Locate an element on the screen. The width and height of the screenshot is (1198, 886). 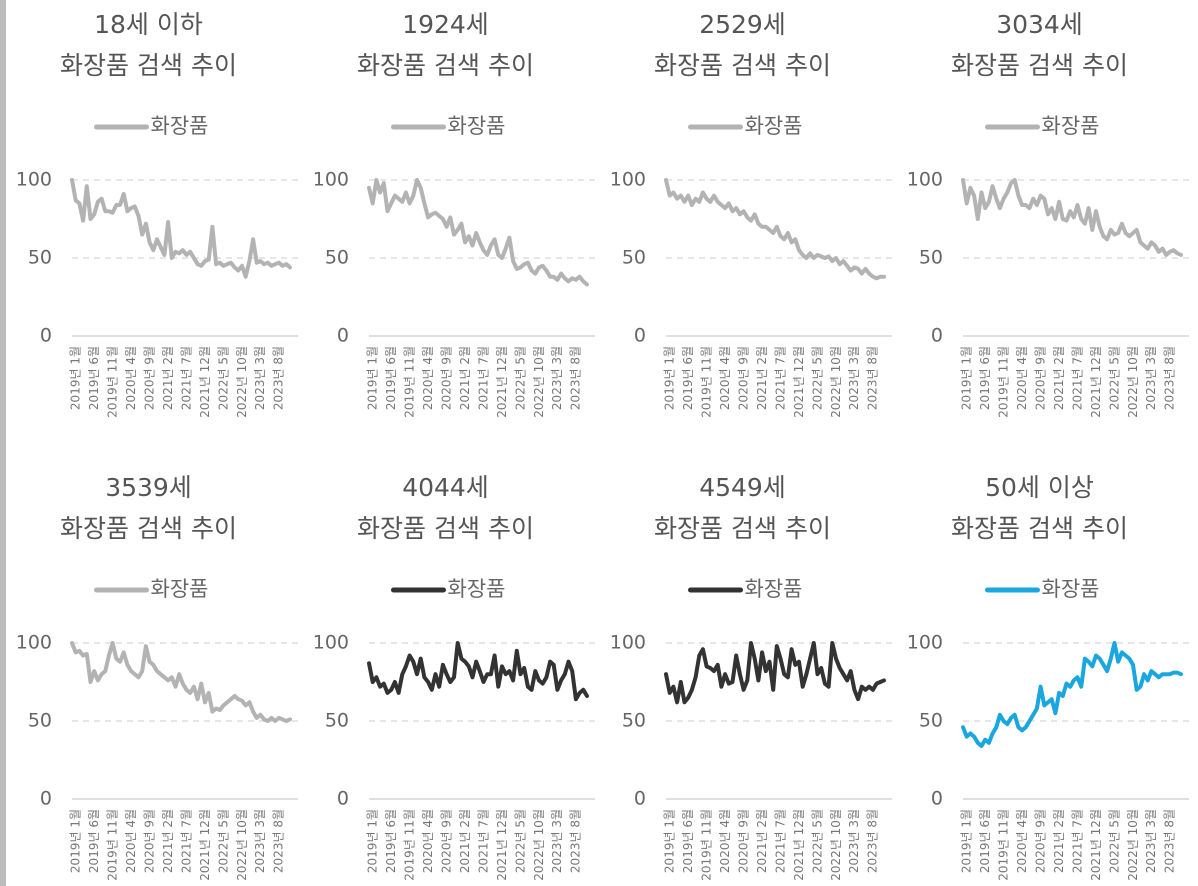
chart-title: 1924세 is located at coordinates (445, 24).